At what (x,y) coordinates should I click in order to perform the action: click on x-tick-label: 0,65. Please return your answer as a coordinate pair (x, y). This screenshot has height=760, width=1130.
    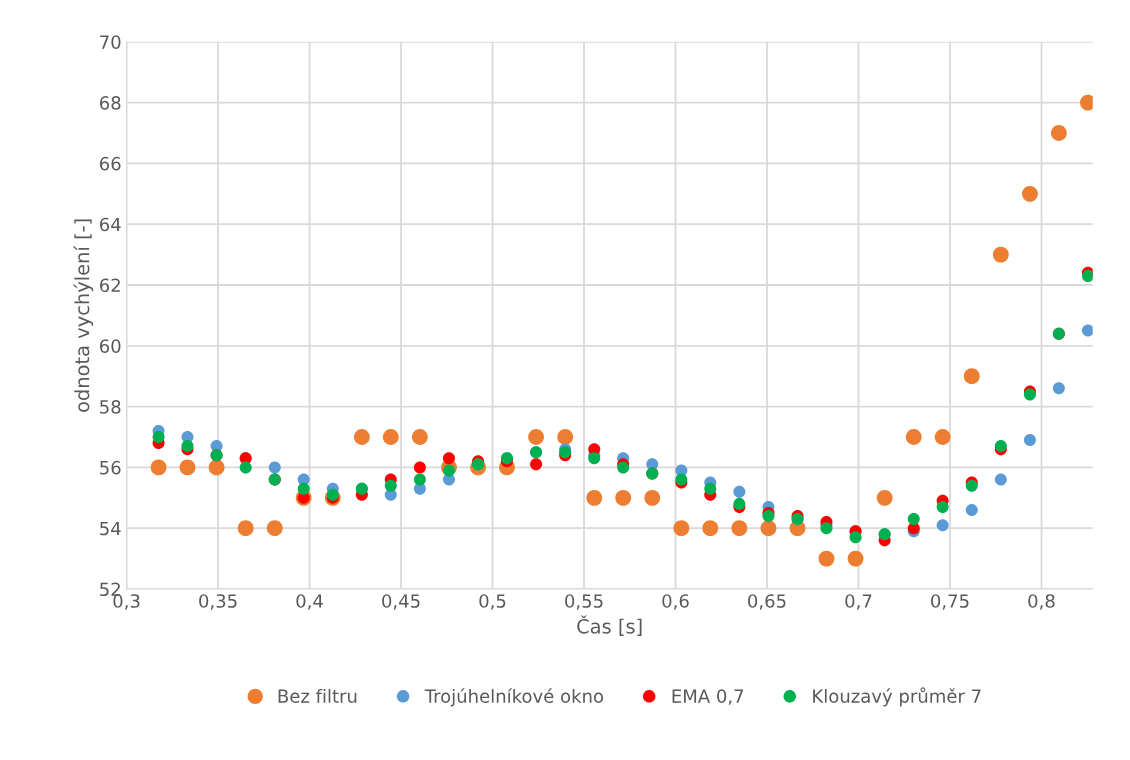
    Looking at the image, I should click on (767, 602).